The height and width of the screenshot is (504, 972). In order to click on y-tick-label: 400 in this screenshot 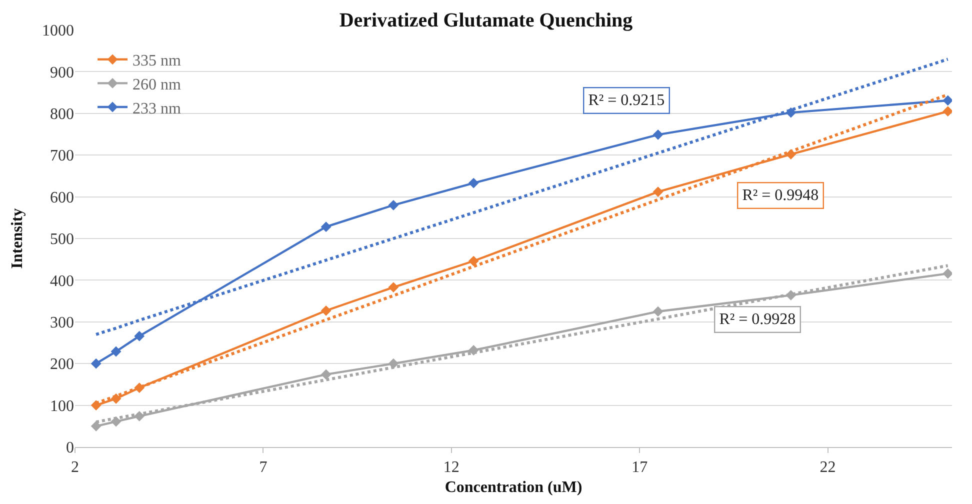, I will do `click(62, 281)`.